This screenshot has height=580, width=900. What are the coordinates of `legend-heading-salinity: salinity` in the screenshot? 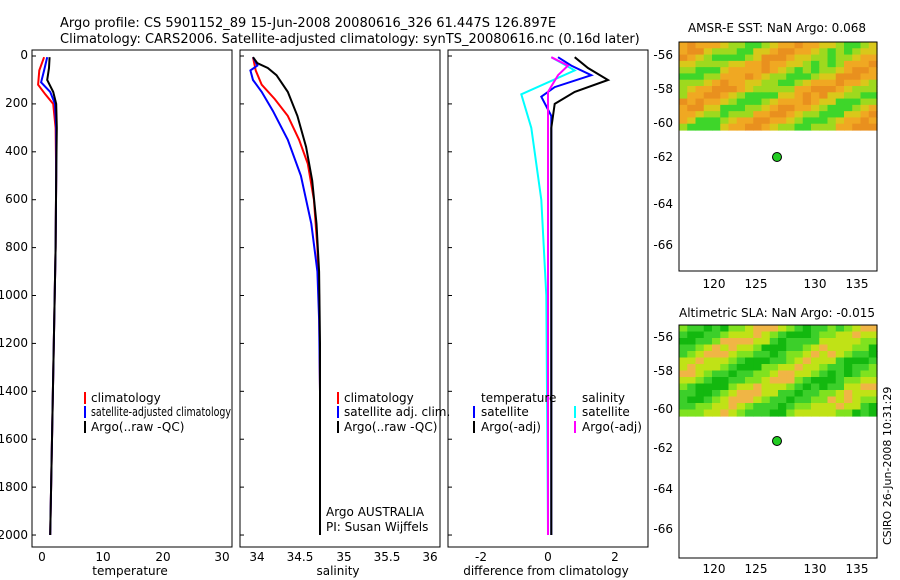 It's located at (603, 398).